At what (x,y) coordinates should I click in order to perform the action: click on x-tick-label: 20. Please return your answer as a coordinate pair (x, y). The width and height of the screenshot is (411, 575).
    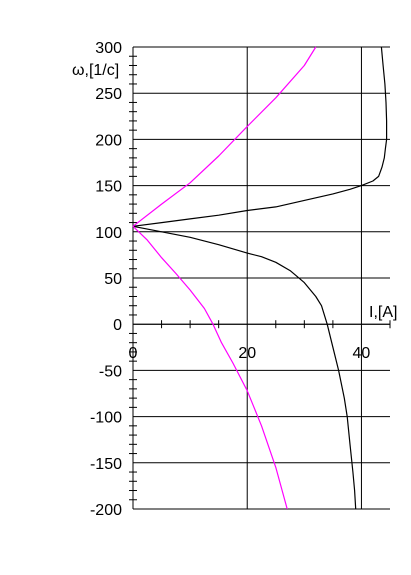
    Looking at the image, I should click on (247, 353).